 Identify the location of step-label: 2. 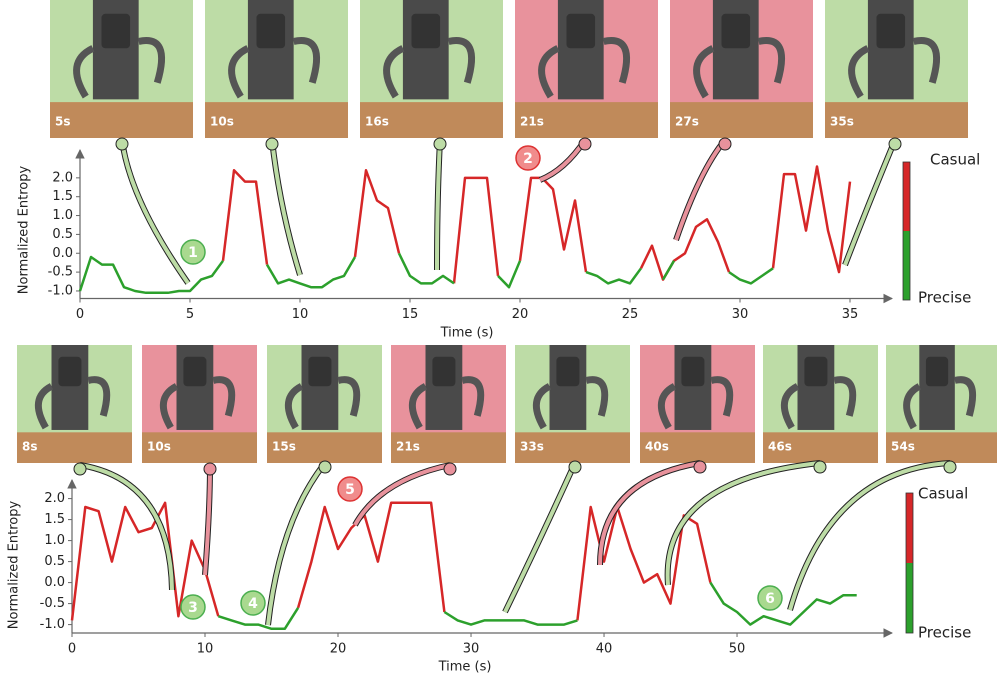
(528, 159).